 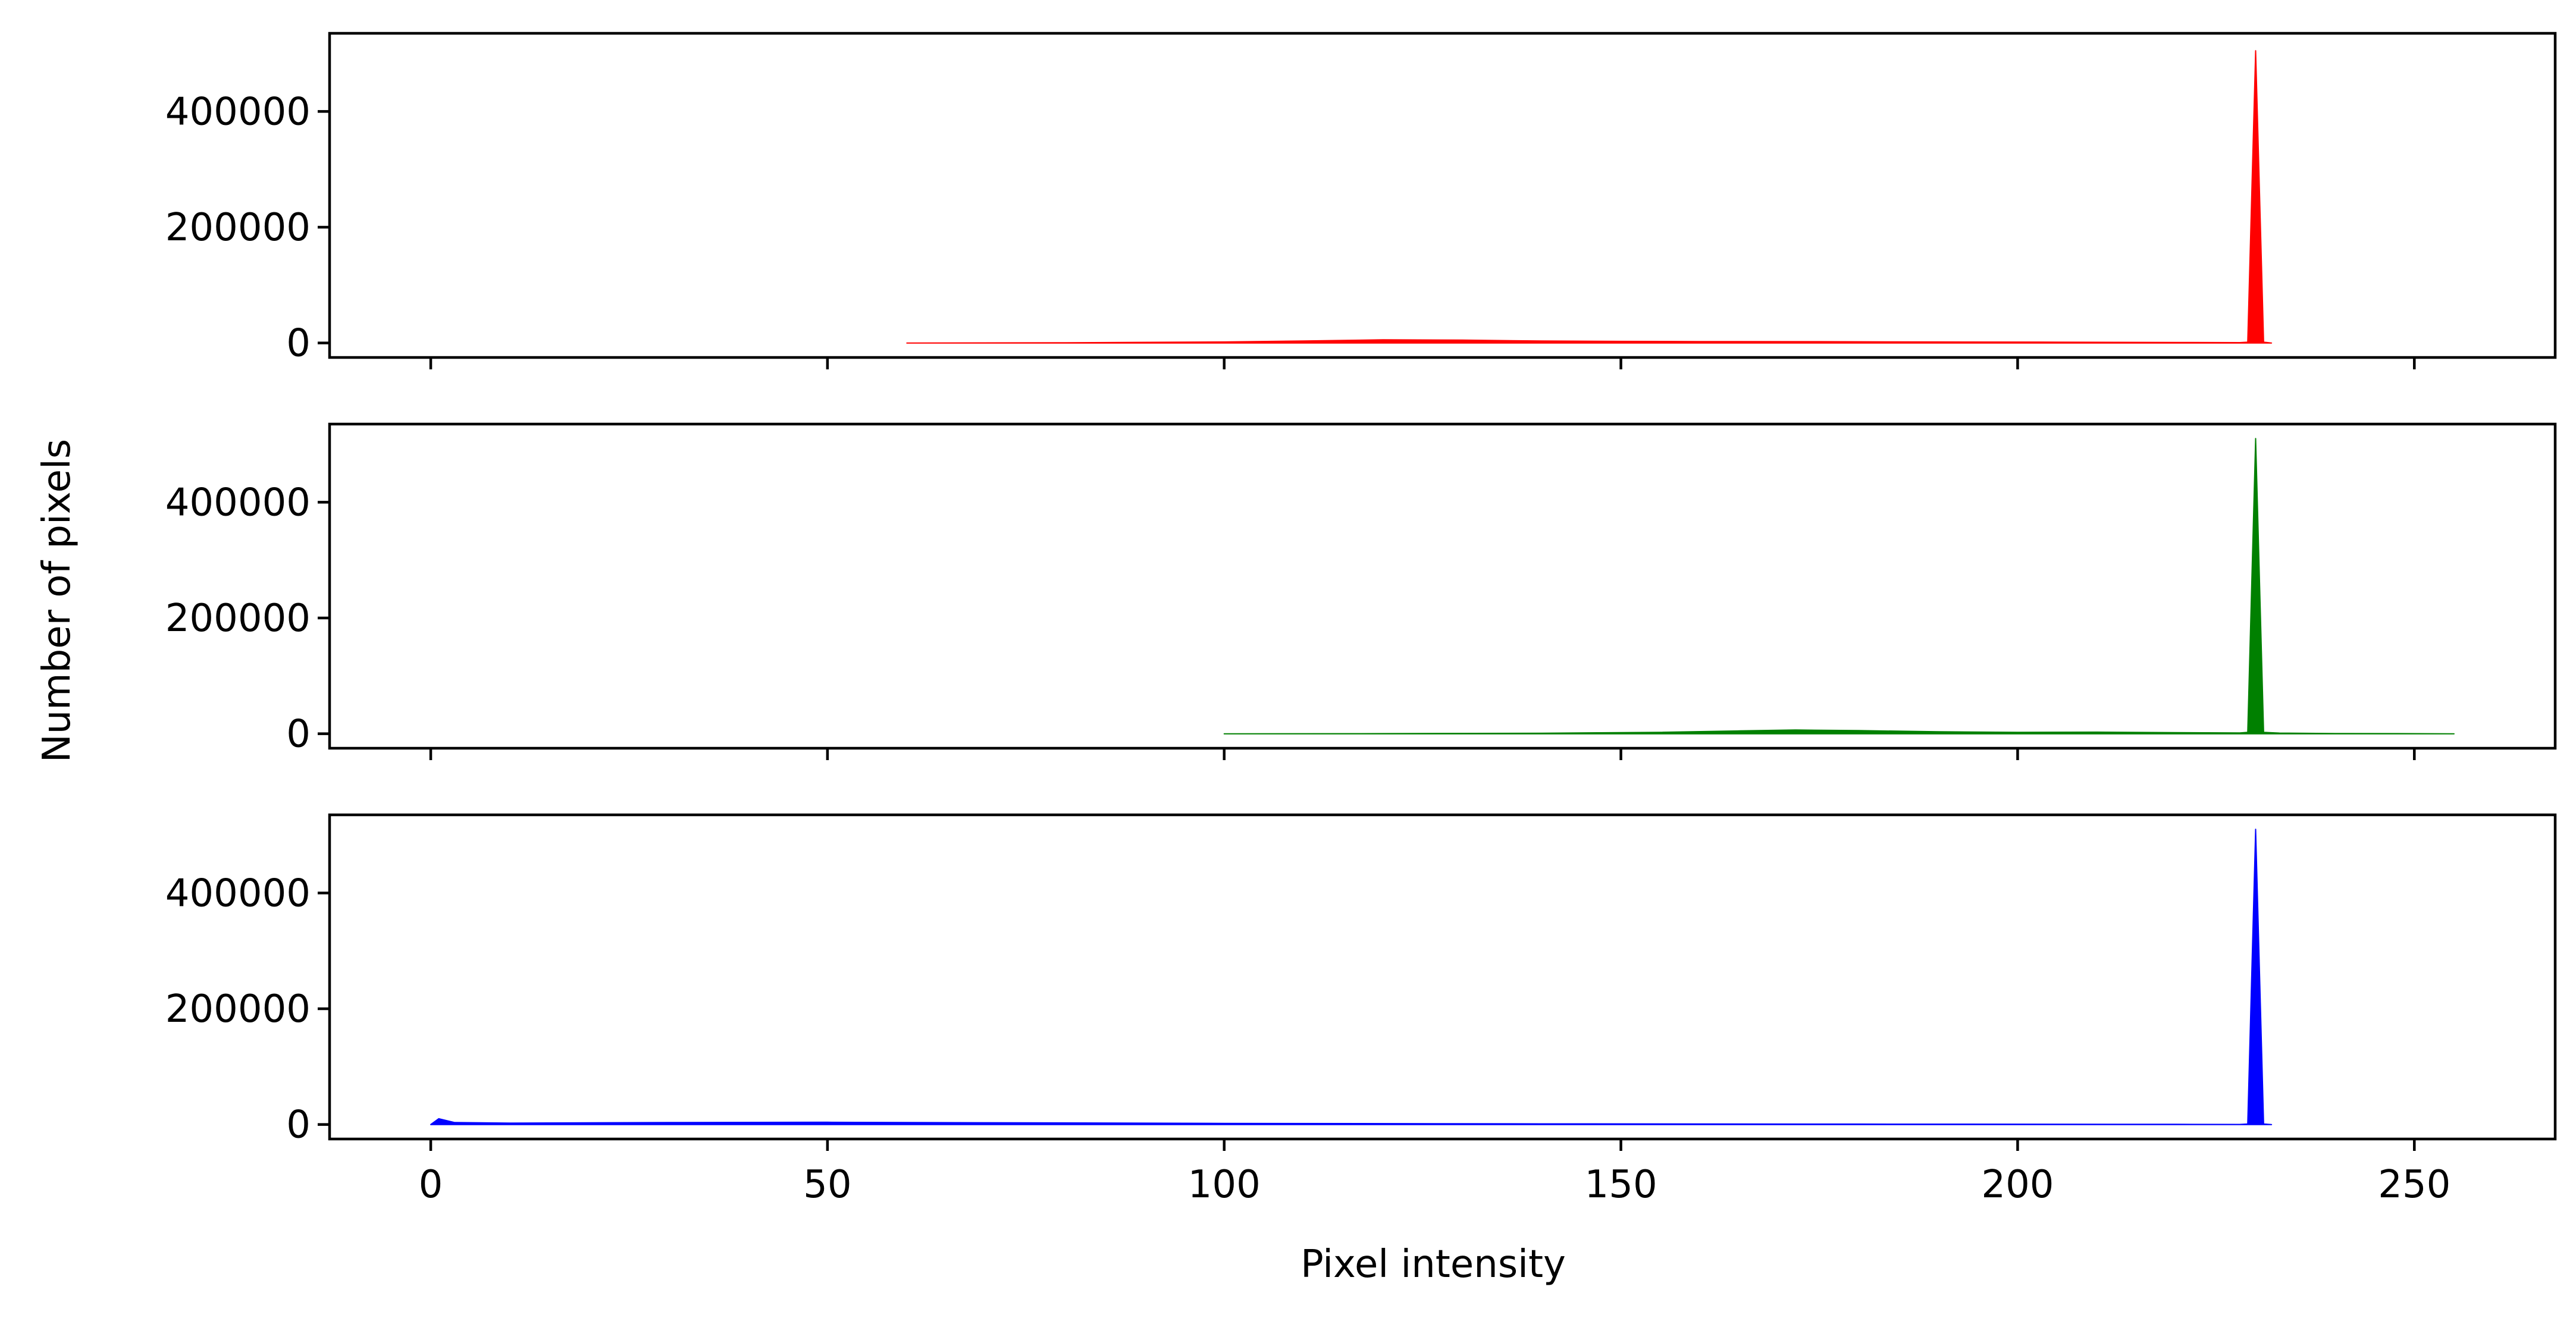 I want to click on red-histogram-area, so click(x=1590, y=197).